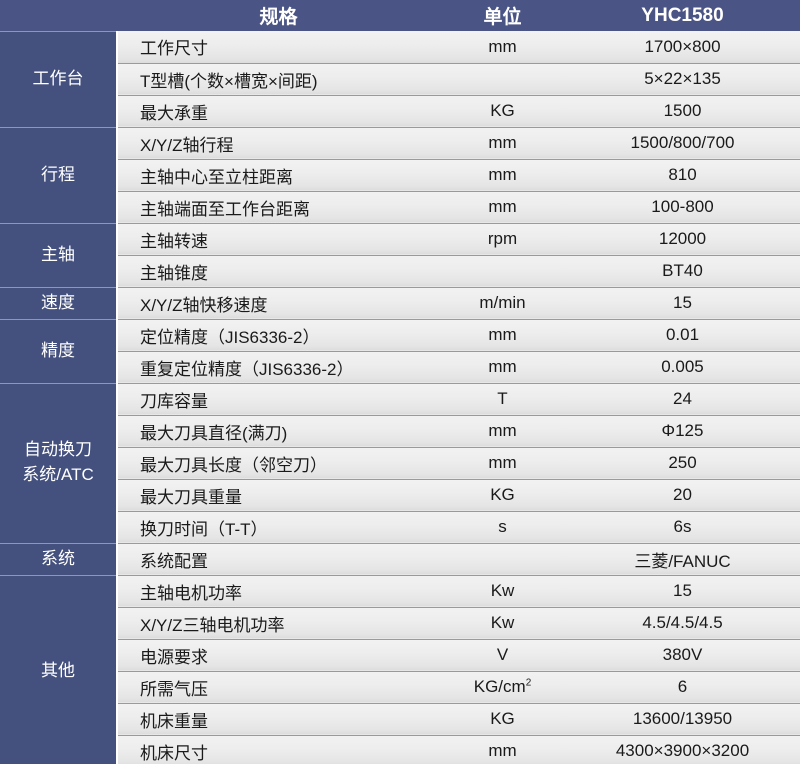  I want to click on category-label-line: 其他, so click(58, 670).